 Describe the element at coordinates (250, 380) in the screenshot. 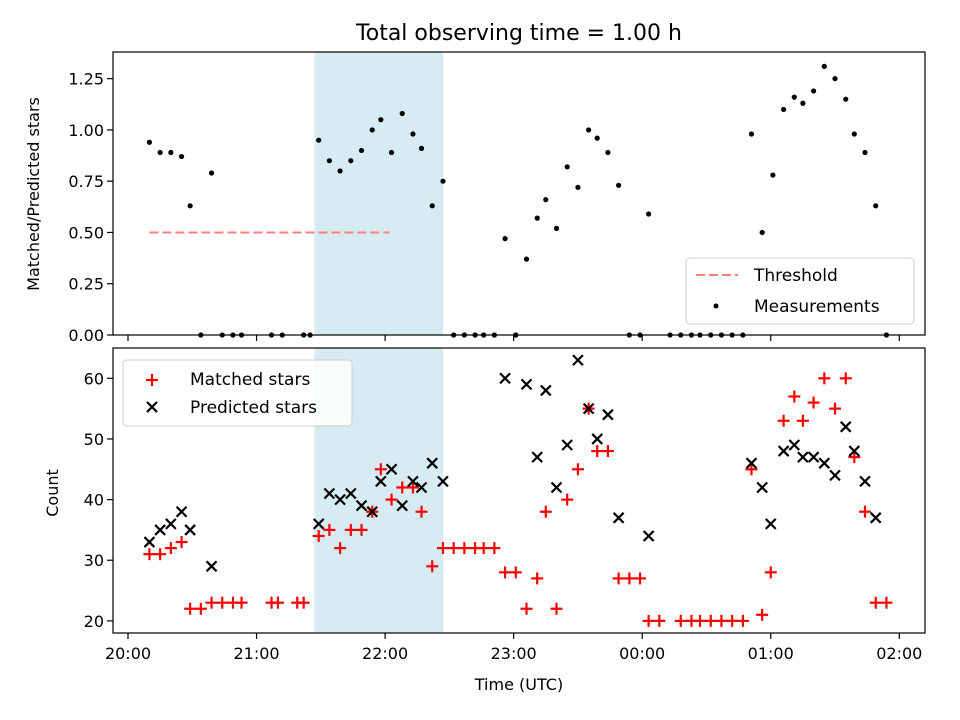

I see `legend-matched-label: Matched stars` at that location.